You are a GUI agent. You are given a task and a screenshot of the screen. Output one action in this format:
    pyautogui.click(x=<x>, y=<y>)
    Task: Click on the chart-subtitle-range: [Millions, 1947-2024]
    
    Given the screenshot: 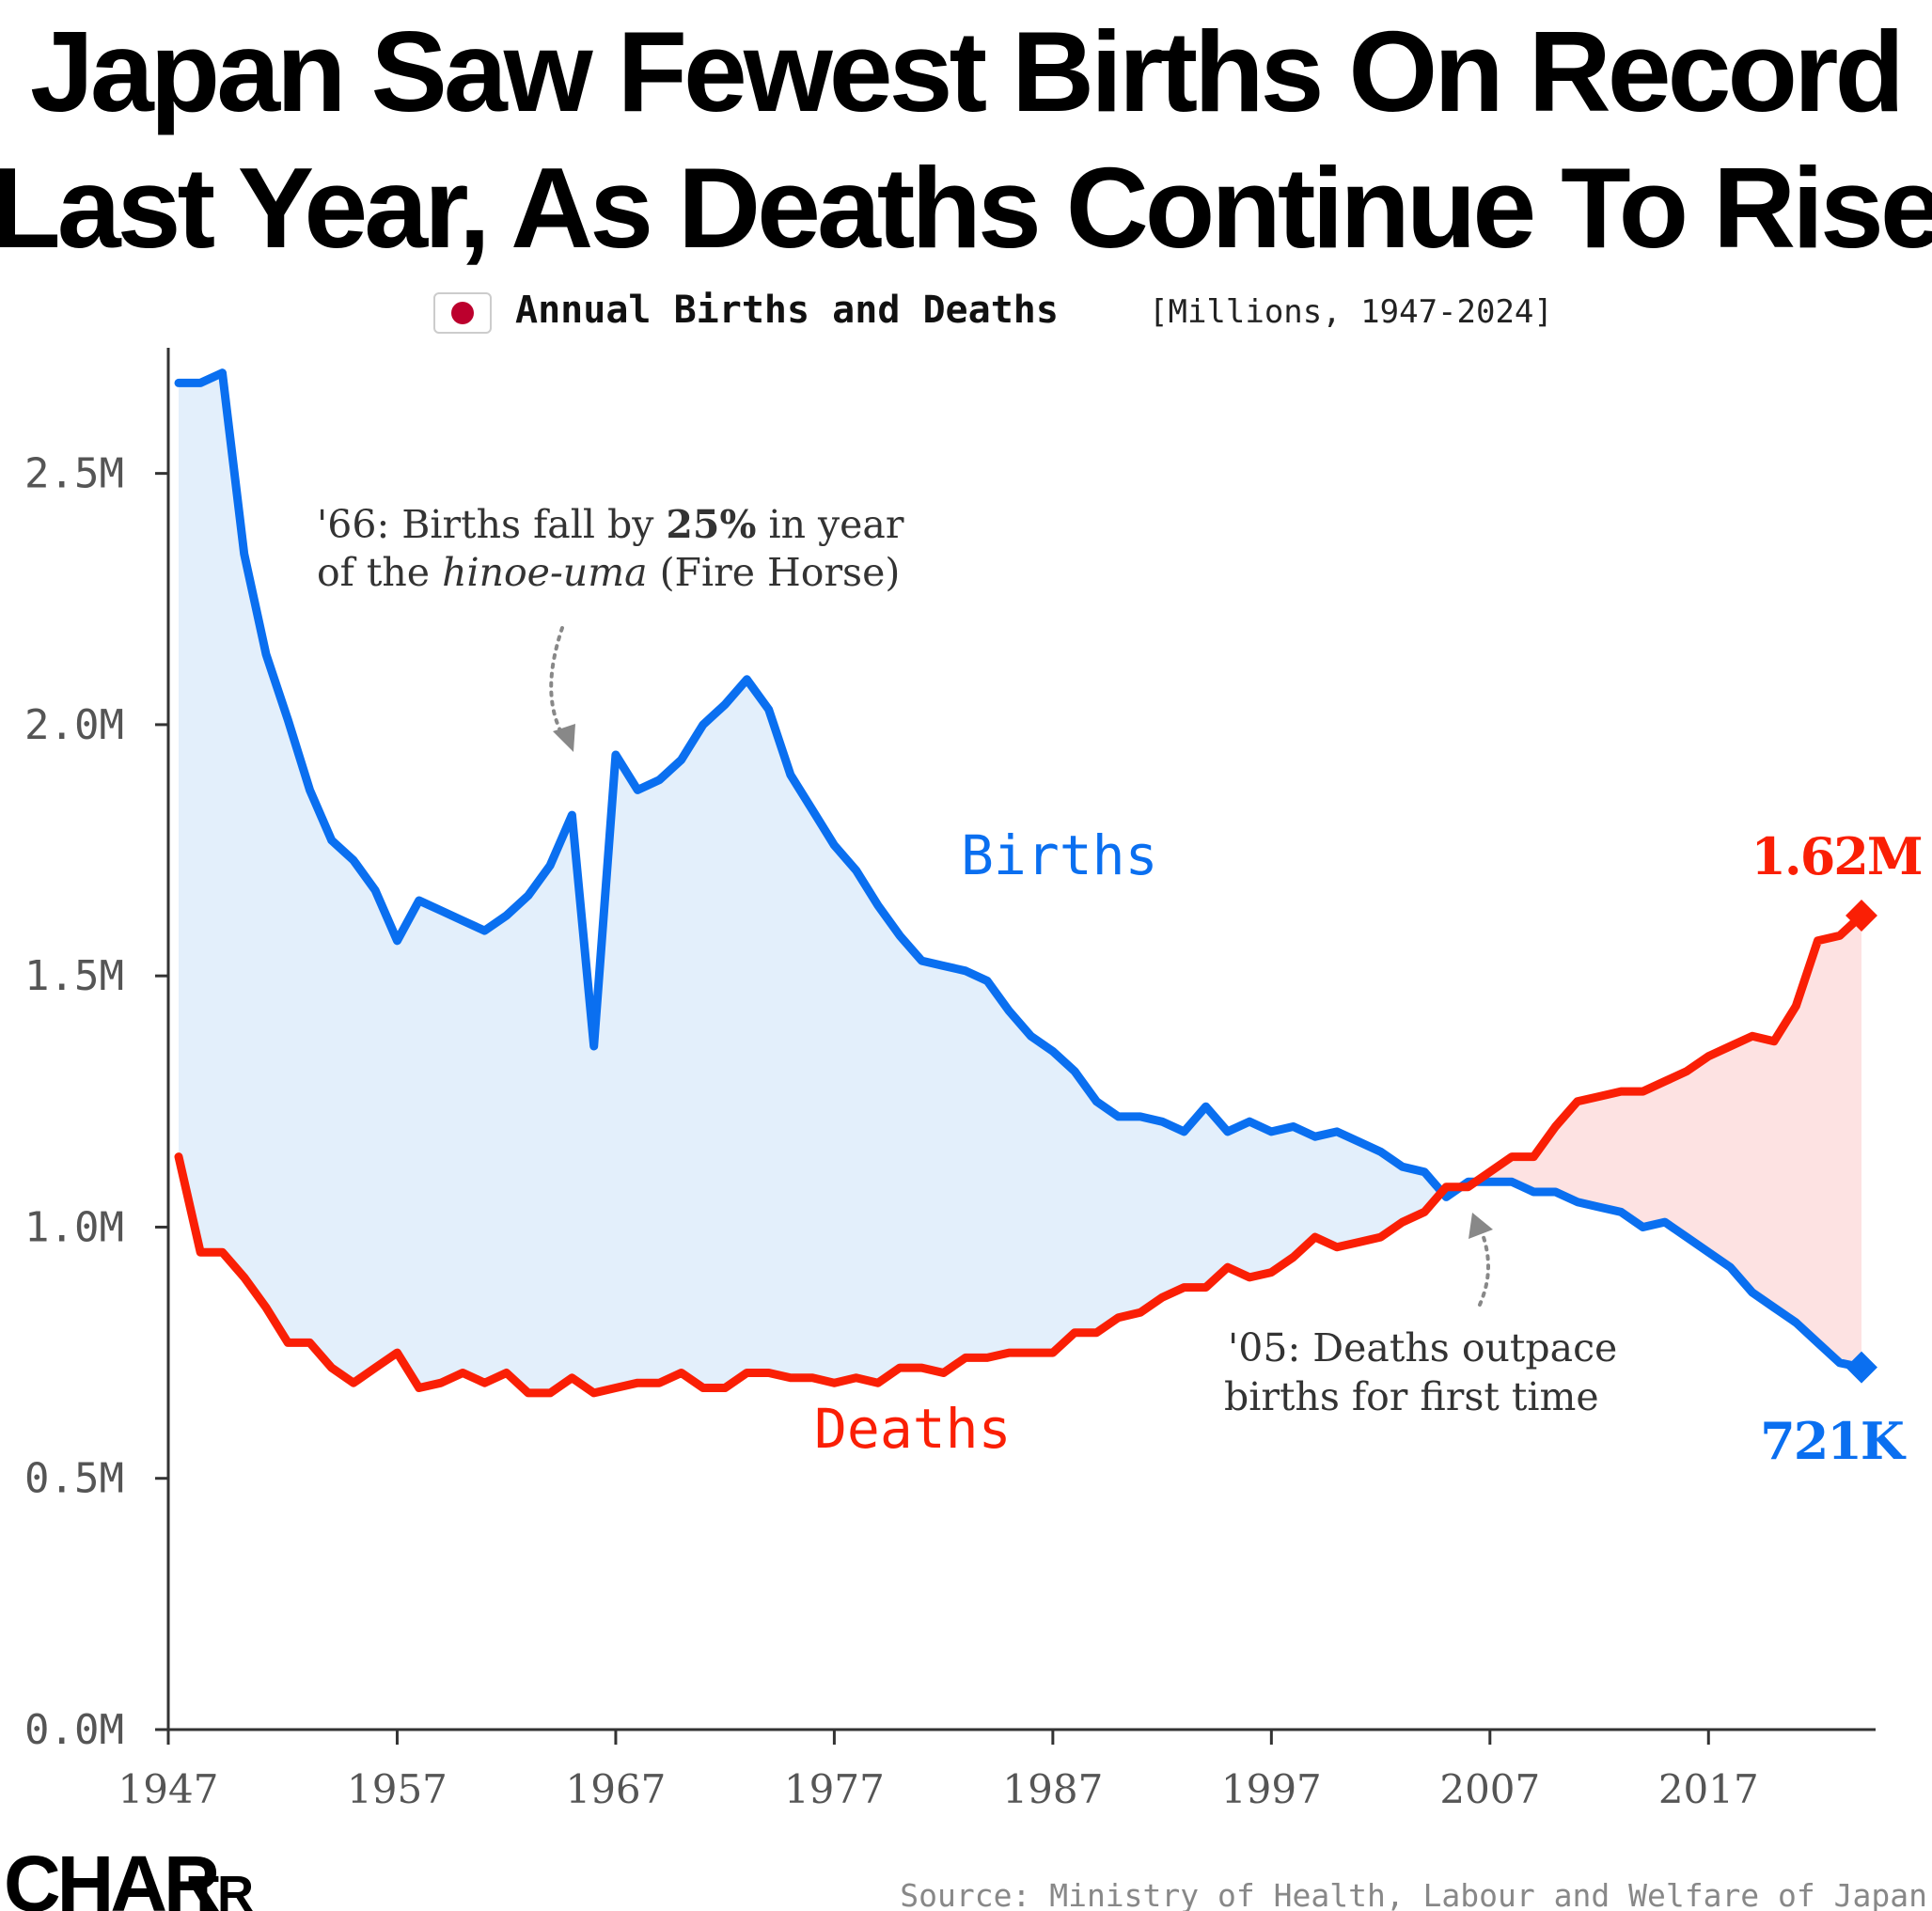 What is the action you would take?
    pyautogui.click(x=1351, y=312)
    